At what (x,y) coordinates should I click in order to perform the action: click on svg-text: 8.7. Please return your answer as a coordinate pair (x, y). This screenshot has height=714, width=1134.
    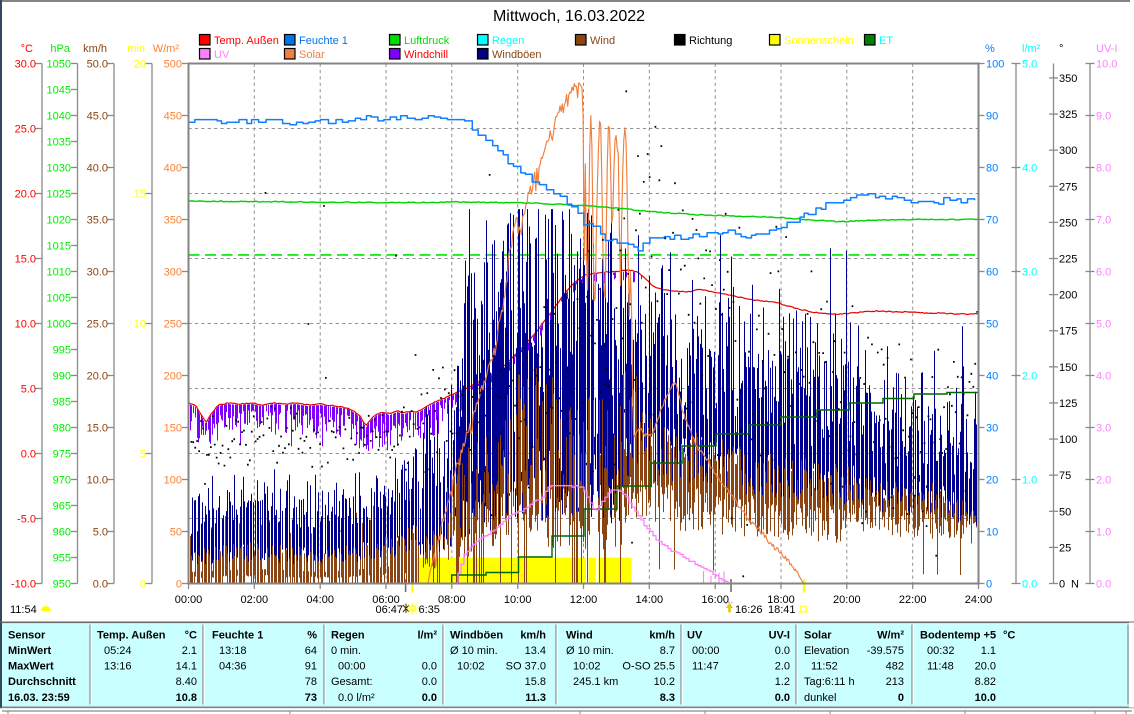
    Looking at the image, I should click on (667, 651).